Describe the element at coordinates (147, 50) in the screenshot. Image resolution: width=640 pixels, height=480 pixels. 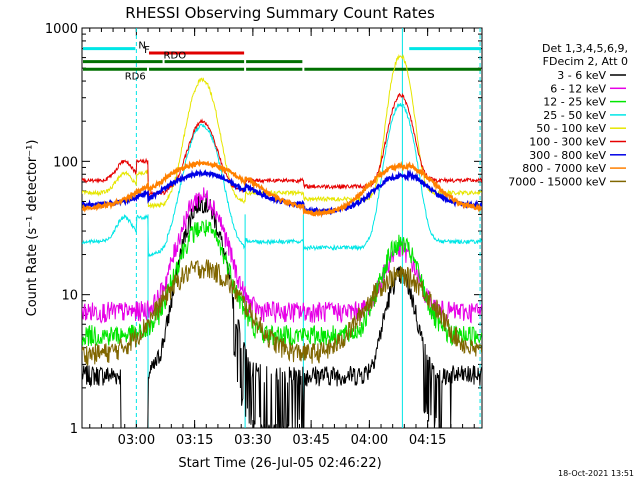
I see `flag-label: F` at that location.